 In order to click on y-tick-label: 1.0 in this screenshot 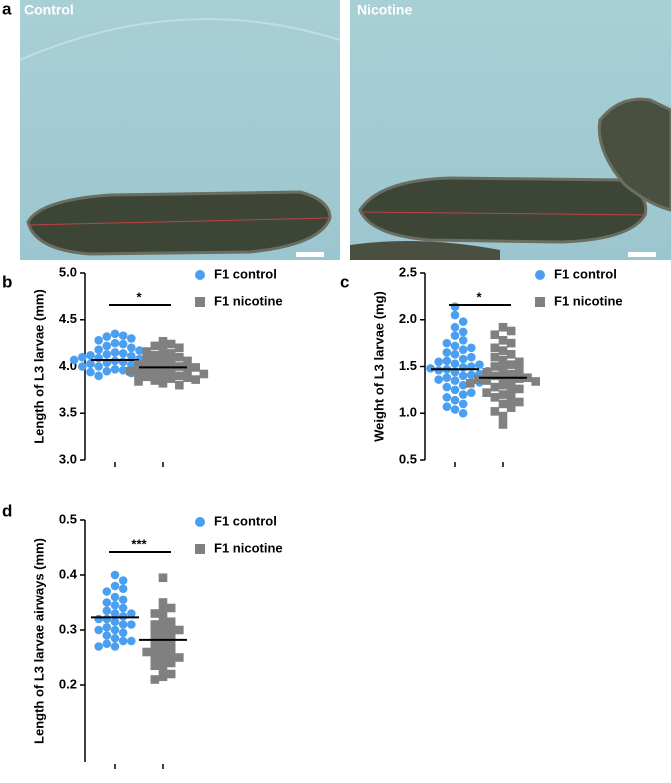, I will do `click(408, 412)`.